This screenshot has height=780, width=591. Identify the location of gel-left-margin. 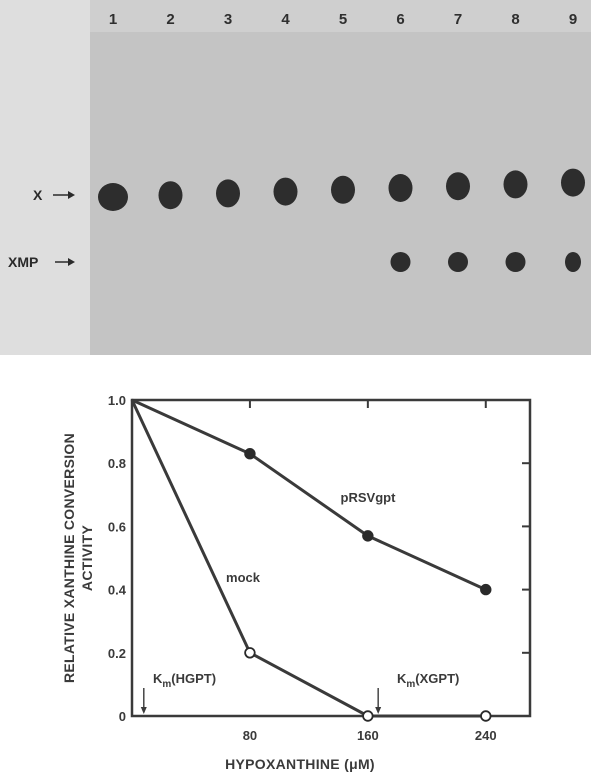
(45, 177).